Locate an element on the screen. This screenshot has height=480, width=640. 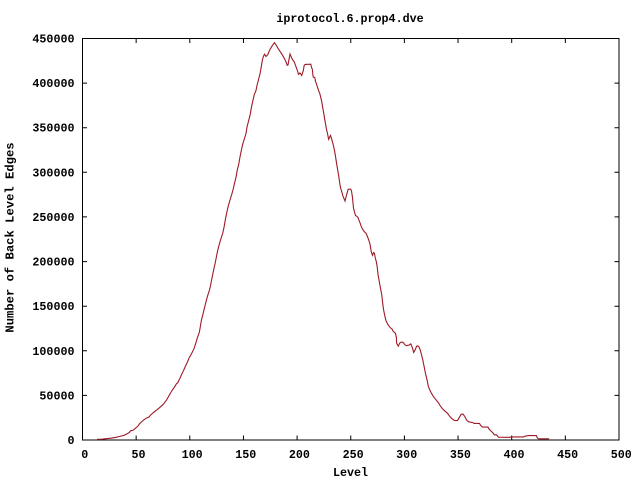
svg-text: Level is located at coordinates (350, 473).